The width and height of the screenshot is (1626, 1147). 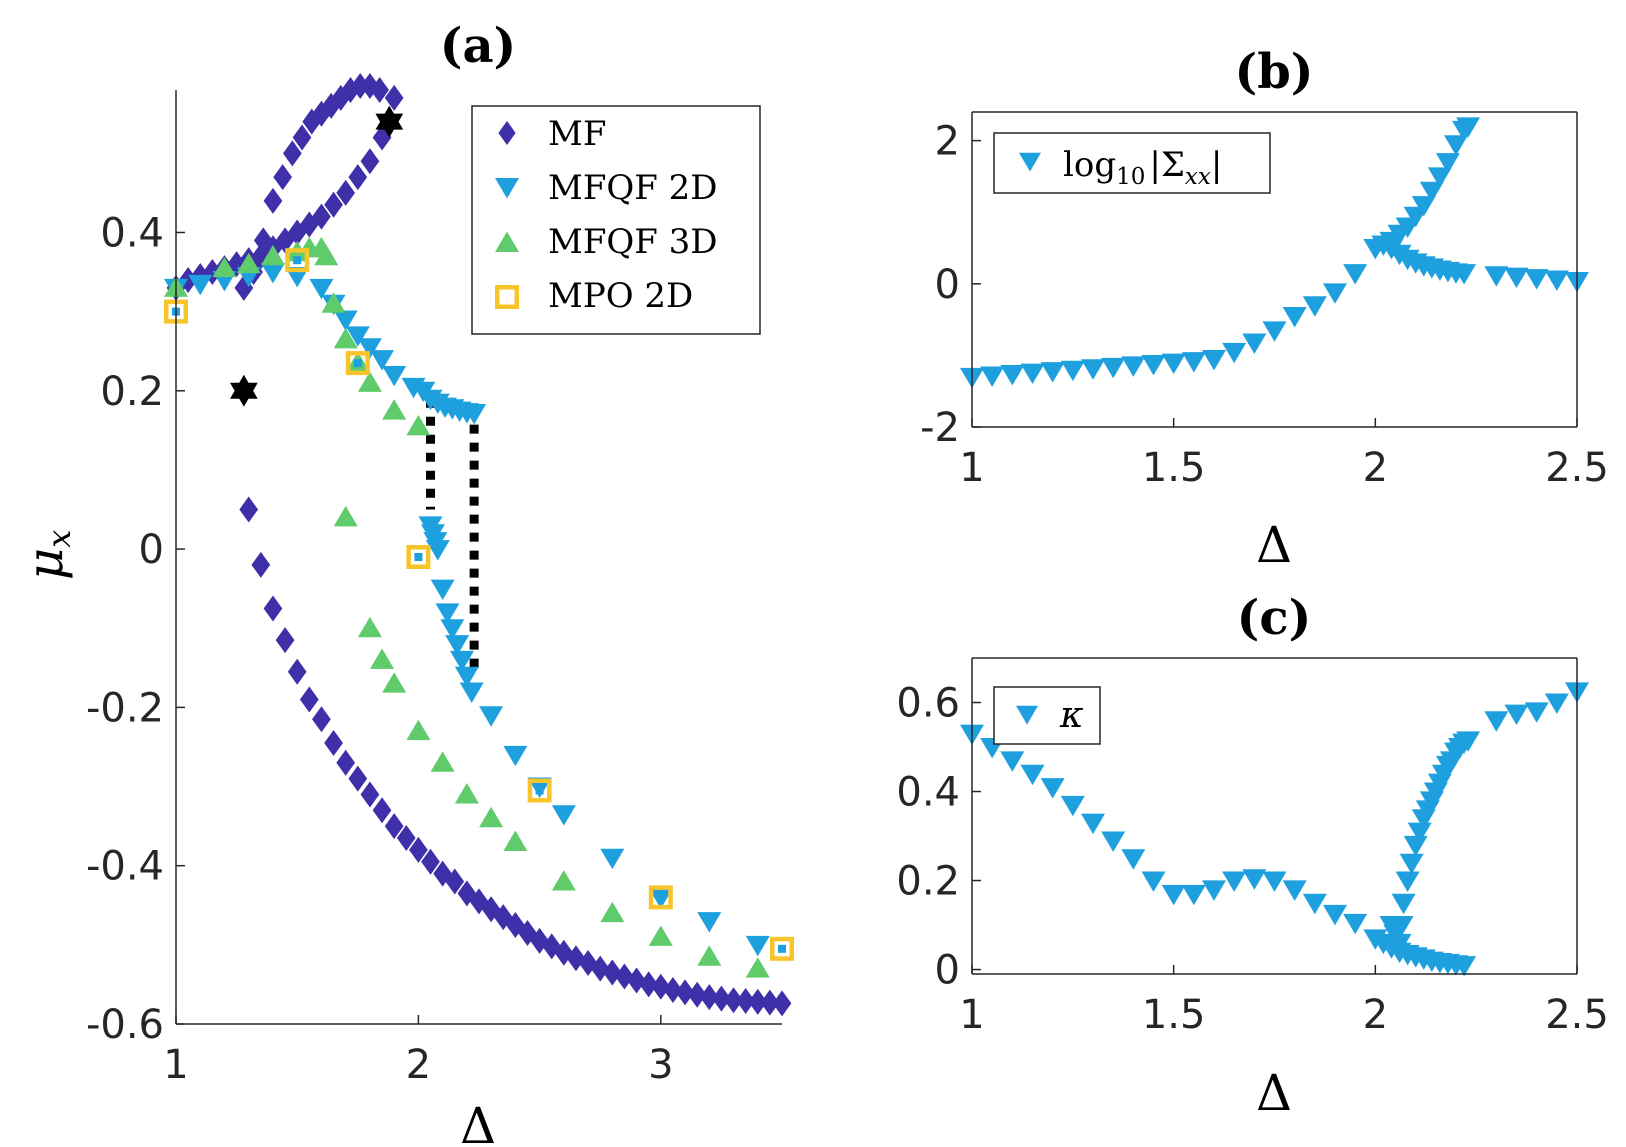 What do you see at coordinates (1252, 847) in the screenshot?
I see `panel-c-axes: 1 1.5 2 2.5 0 0.2 0.4 0.6` at bounding box center [1252, 847].